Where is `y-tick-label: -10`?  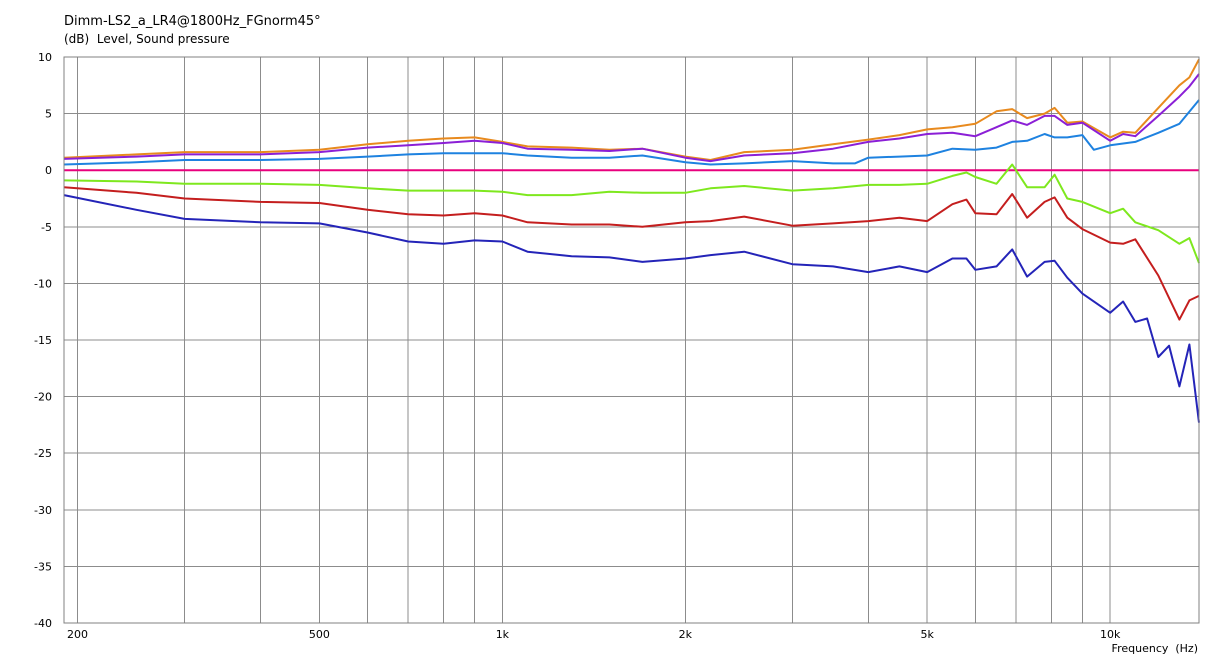 y-tick-label: -10 is located at coordinates (43, 283).